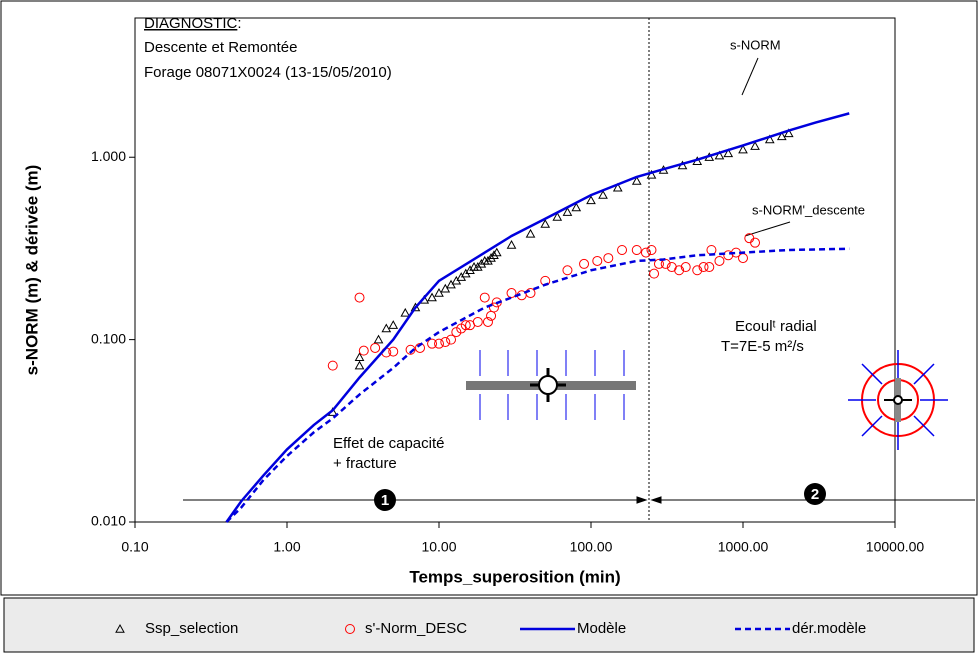 This screenshot has height=661, width=978. What do you see at coordinates (898, 400) in the screenshot?
I see `radial-icon` at bounding box center [898, 400].